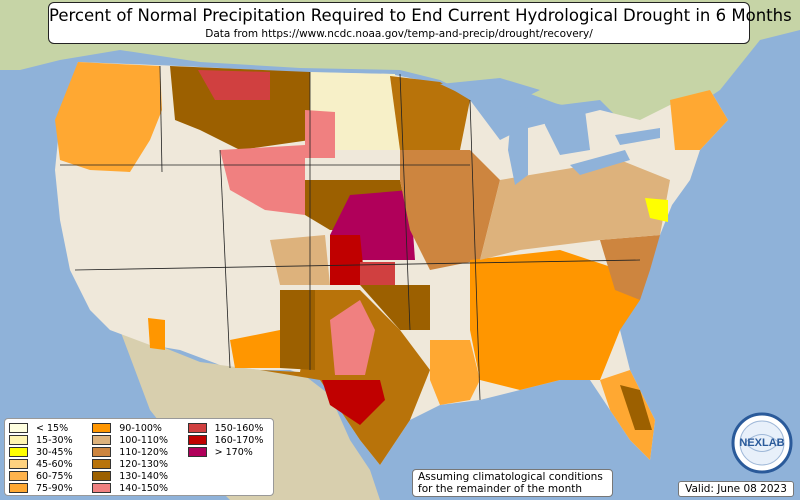 The image size is (800, 500). I want to click on lake-superior, so click(490, 89).